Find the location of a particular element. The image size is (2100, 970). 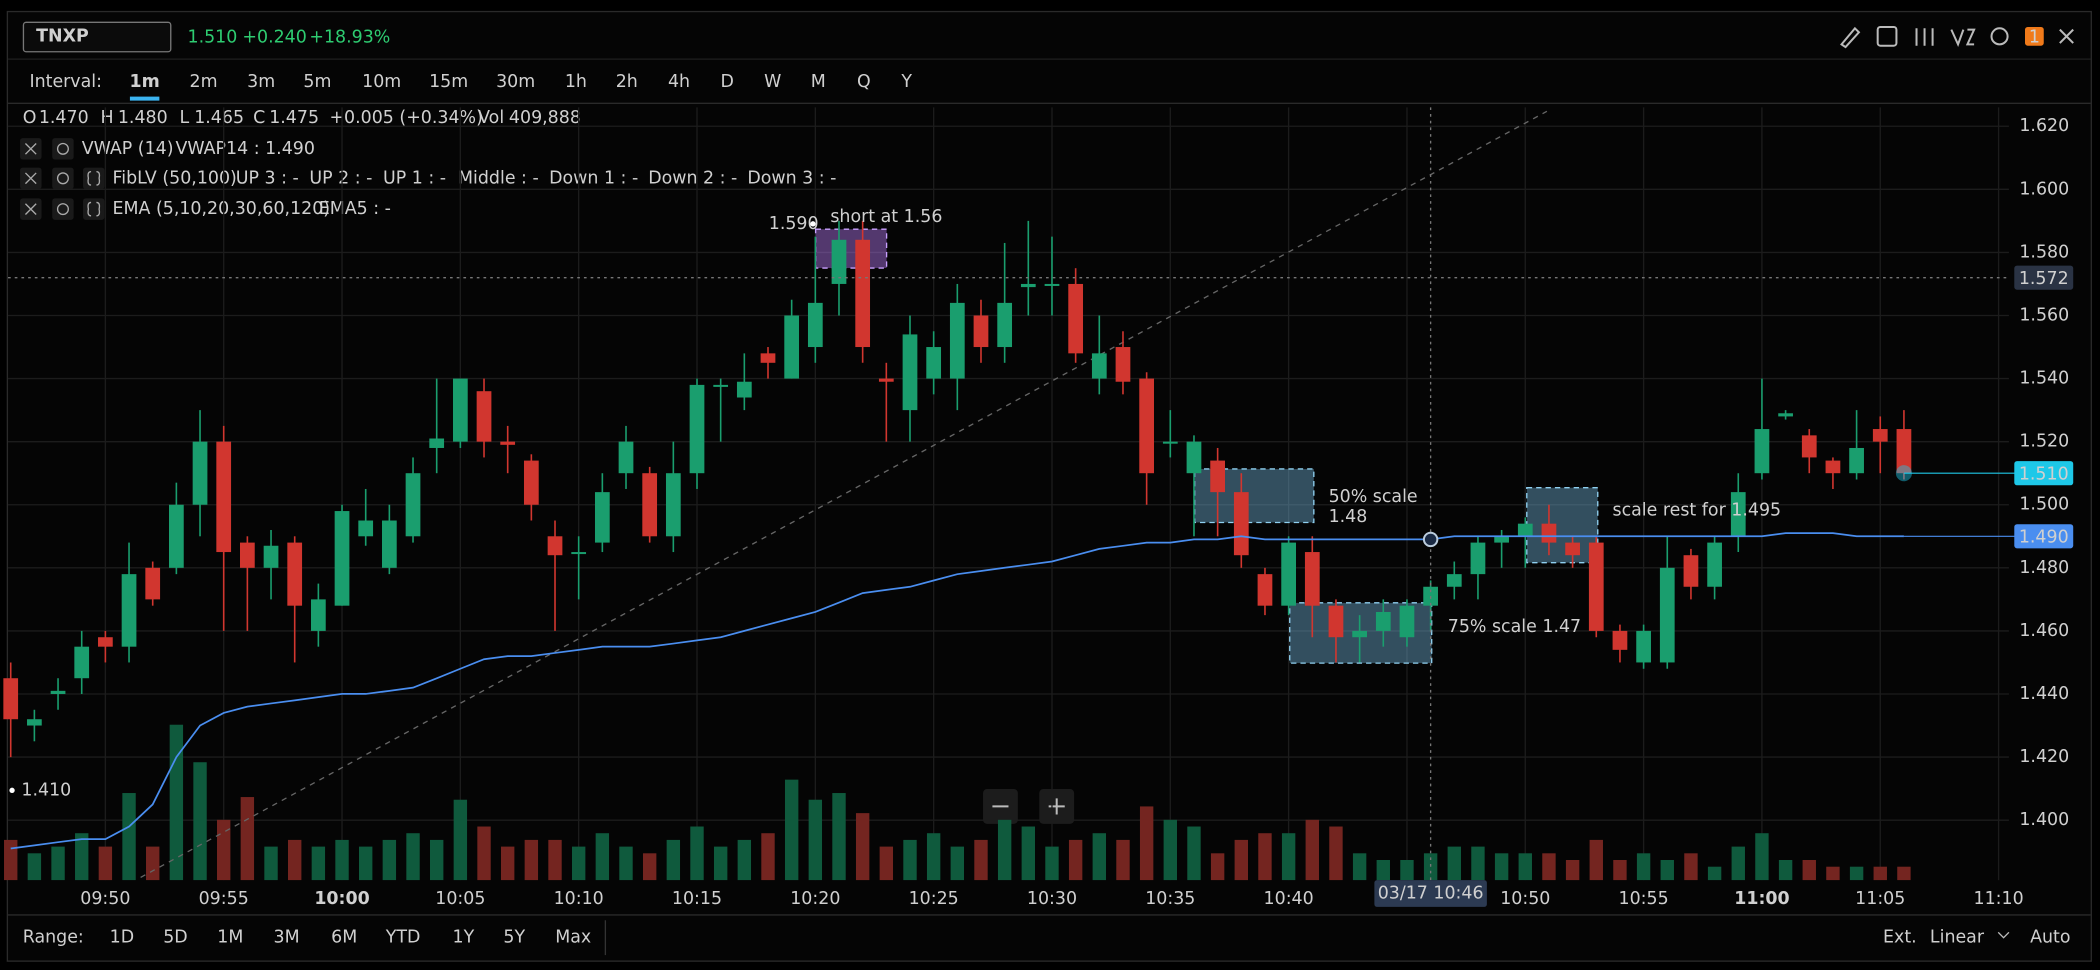

symbol-input is located at coordinates (97, 37).